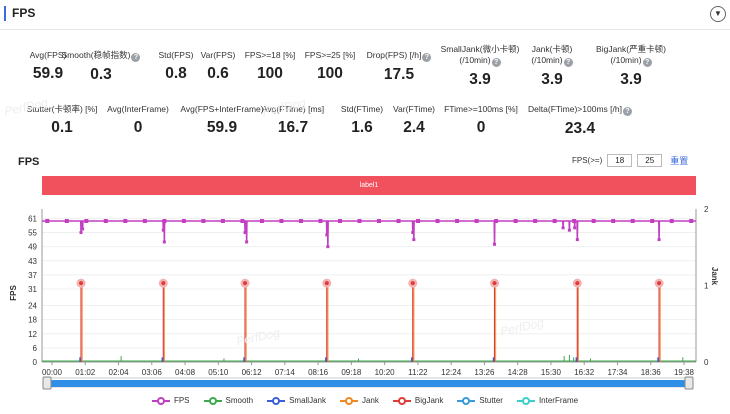 This screenshot has width=730, height=414. Describe the element at coordinates (547, 400) in the screenshot. I see `legend-item-interframe: InterFrame` at that location.